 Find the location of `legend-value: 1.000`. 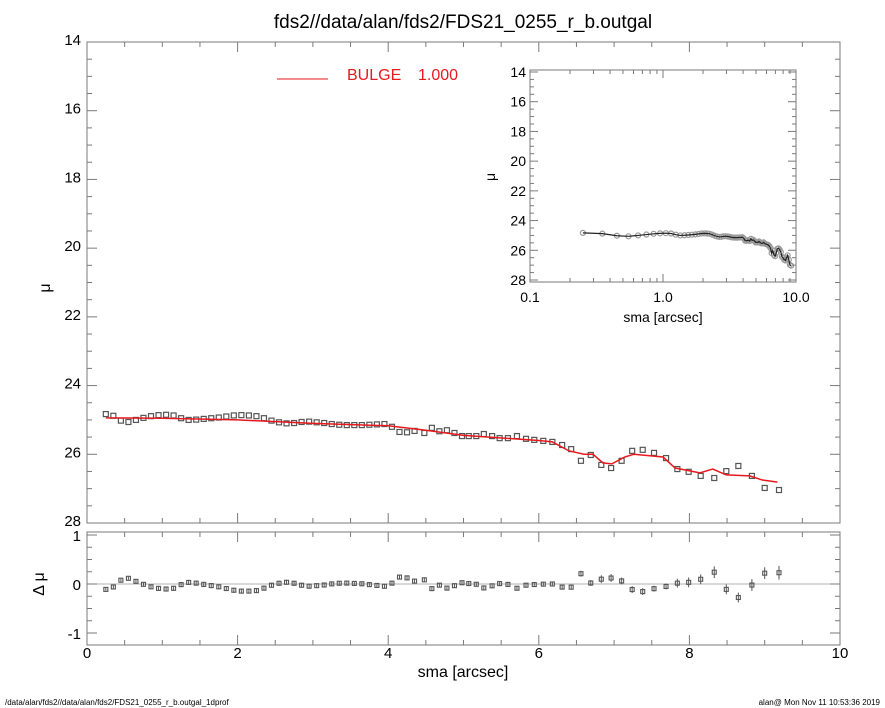

legend-value: 1.000 is located at coordinates (438, 75).